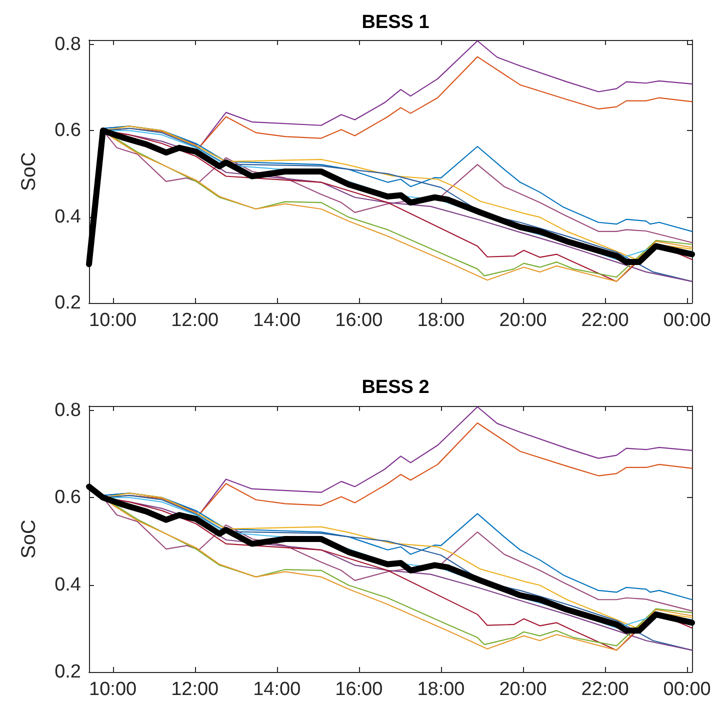 This screenshot has width=718, height=707. I want to click on chart-title: BESS 2, so click(396, 387).